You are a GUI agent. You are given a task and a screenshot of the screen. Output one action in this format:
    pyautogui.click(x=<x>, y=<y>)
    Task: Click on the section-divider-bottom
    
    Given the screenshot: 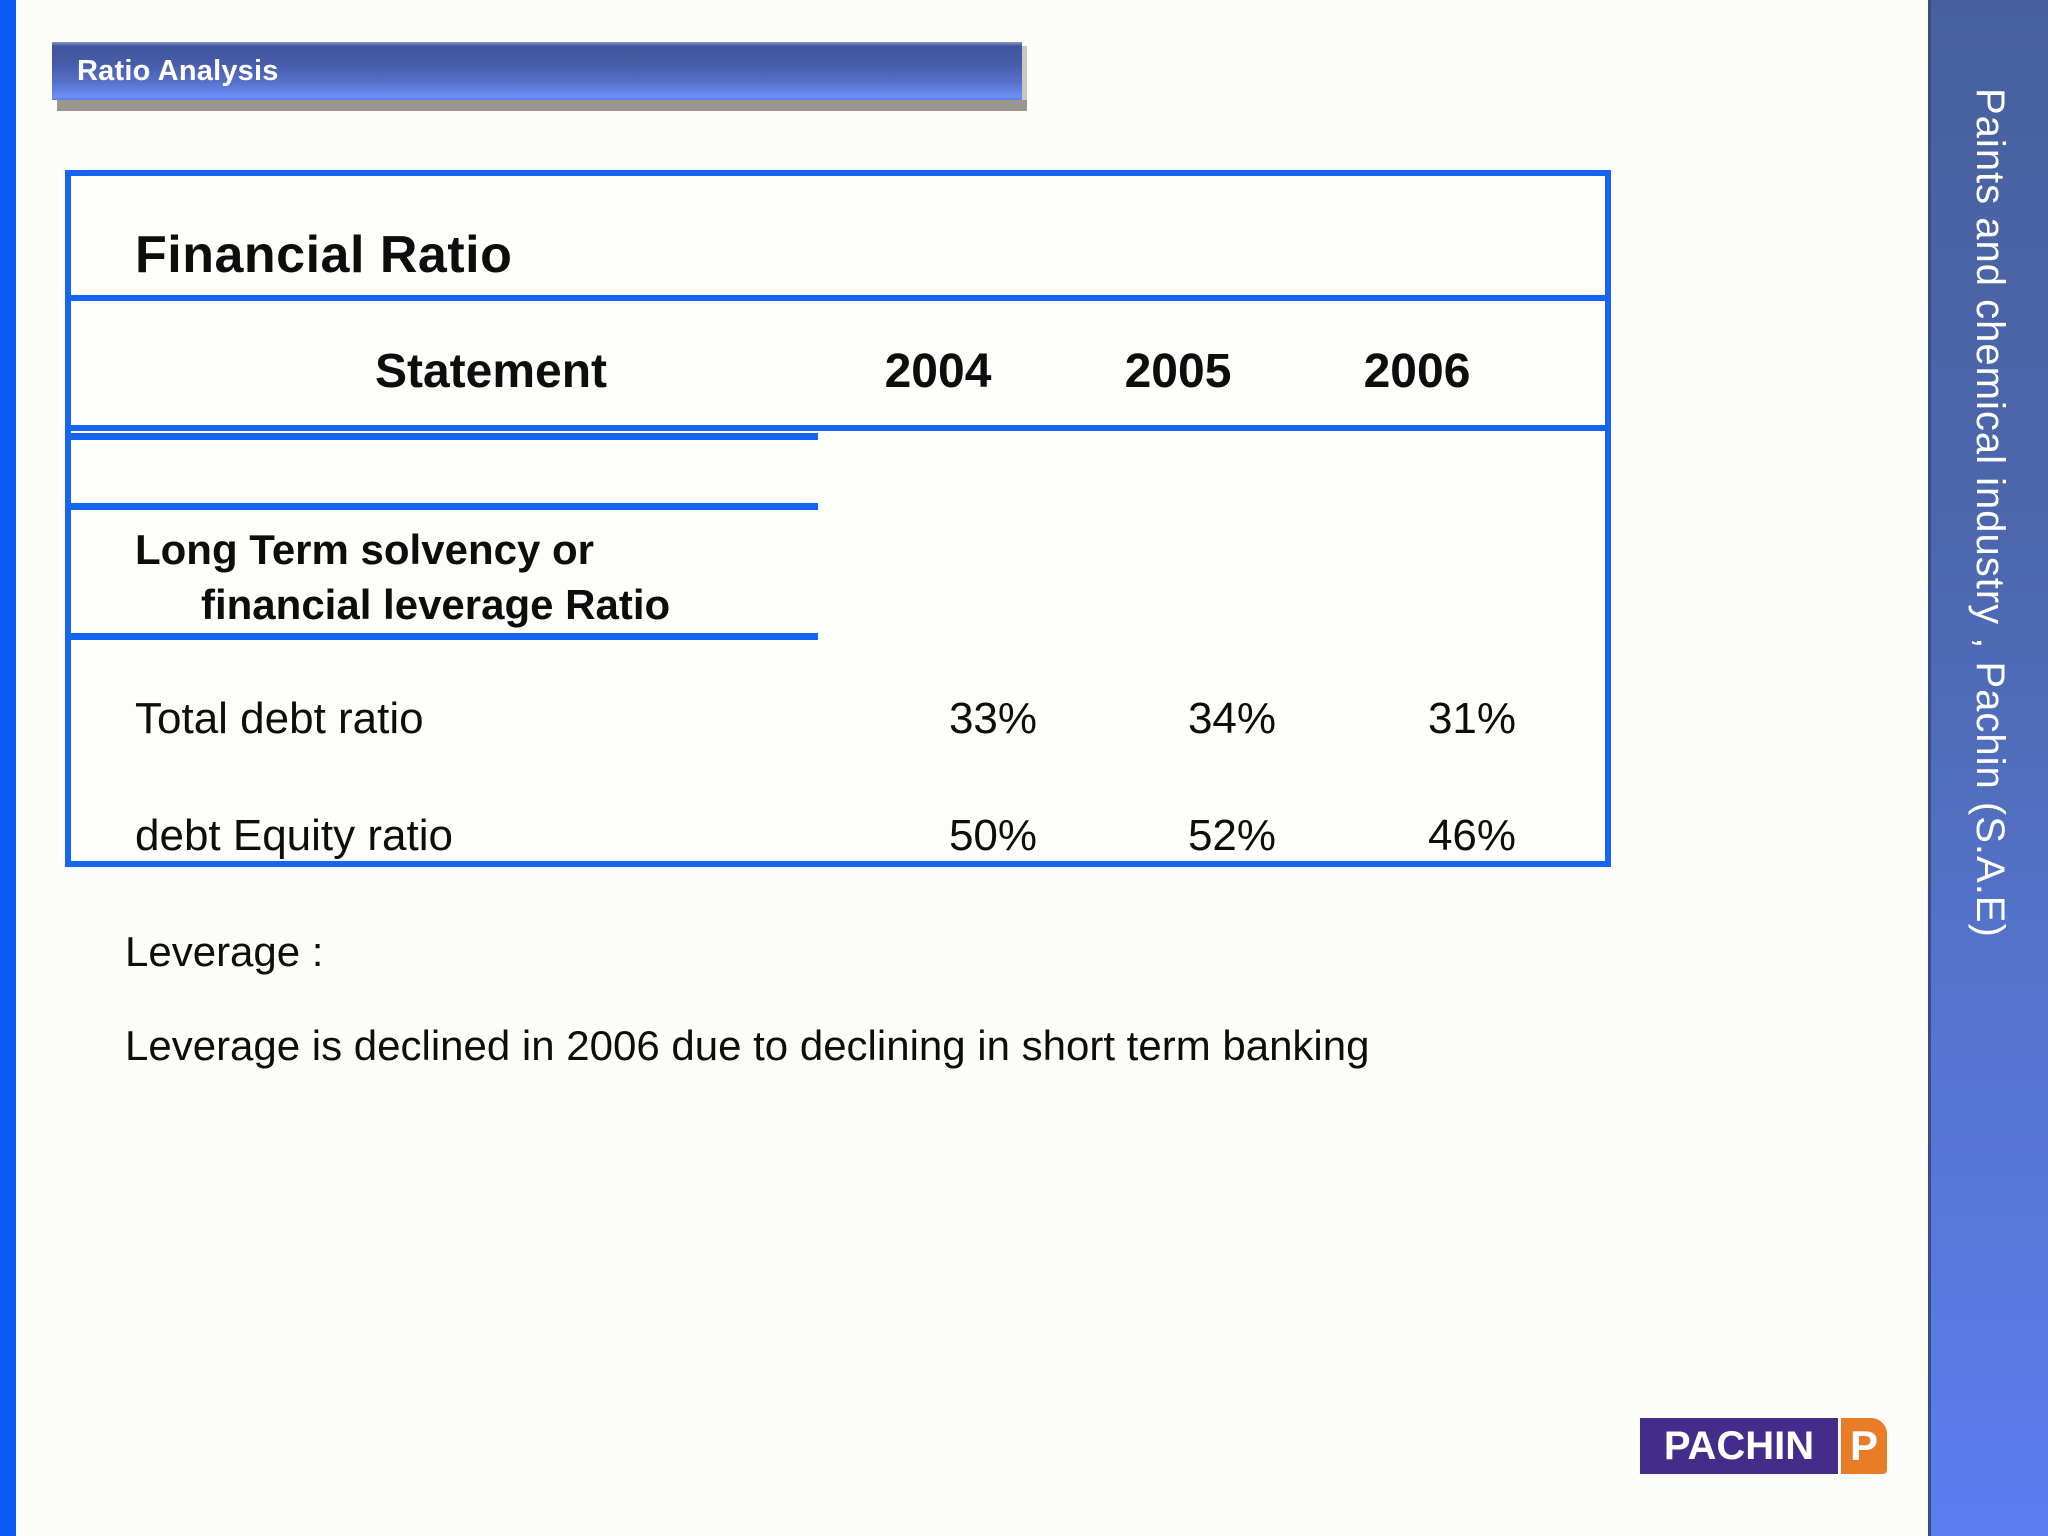 What is the action you would take?
    pyautogui.click(x=444, y=636)
    